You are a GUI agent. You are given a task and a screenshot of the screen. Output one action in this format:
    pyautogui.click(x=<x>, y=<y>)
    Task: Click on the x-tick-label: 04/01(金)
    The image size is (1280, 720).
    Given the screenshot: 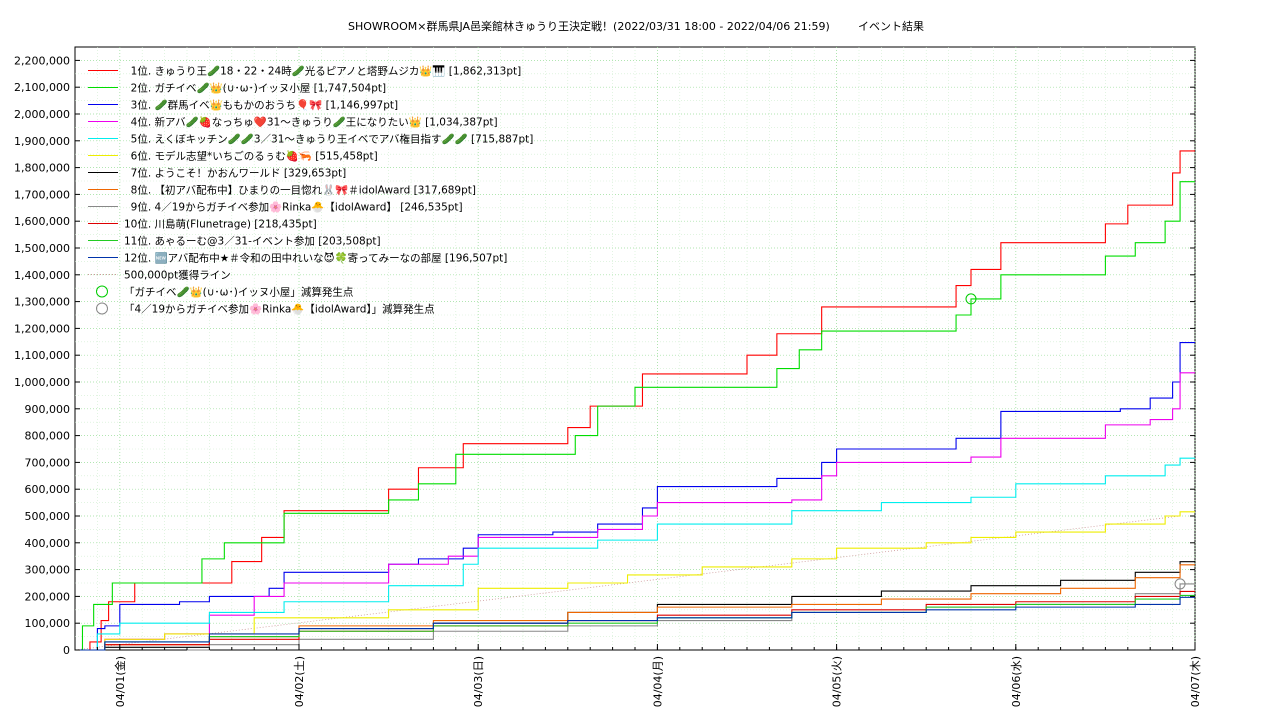 What is the action you would take?
    pyautogui.click(x=120, y=681)
    